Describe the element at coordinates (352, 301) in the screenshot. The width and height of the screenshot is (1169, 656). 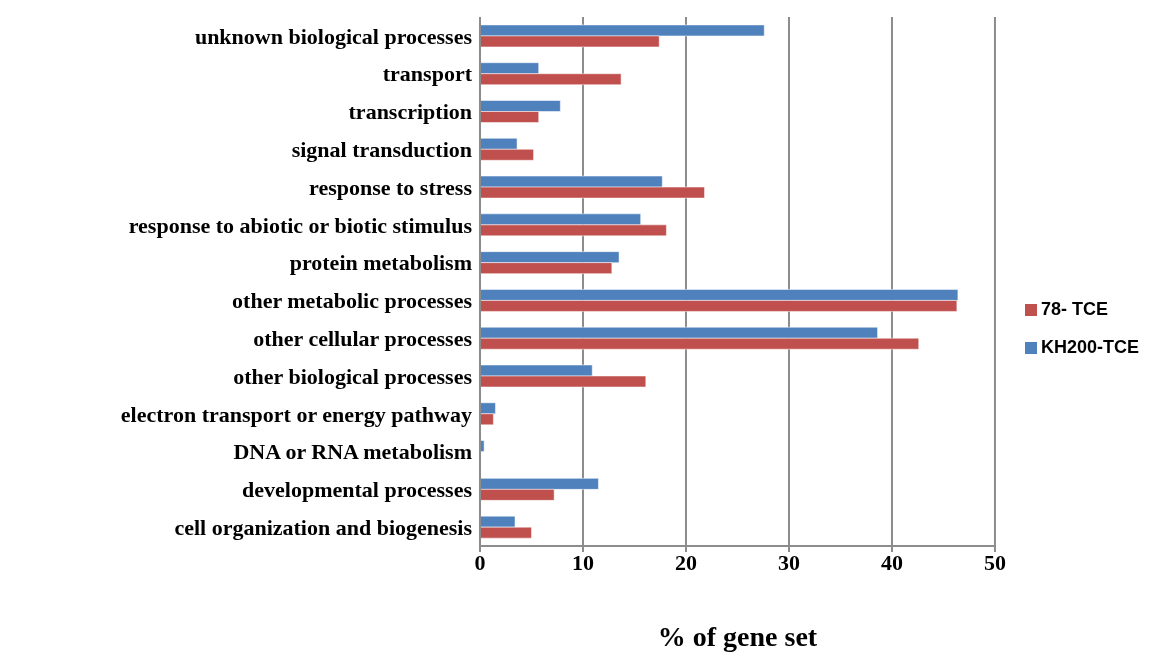
I see `y-tick-label: other metabolic processes` at that location.